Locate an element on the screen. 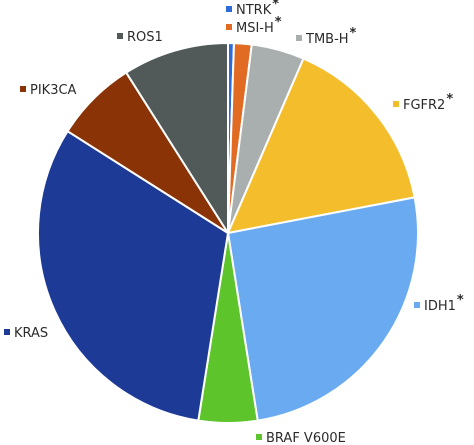  slice-label-tmb-h: TMB-H * is located at coordinates (326, 36).